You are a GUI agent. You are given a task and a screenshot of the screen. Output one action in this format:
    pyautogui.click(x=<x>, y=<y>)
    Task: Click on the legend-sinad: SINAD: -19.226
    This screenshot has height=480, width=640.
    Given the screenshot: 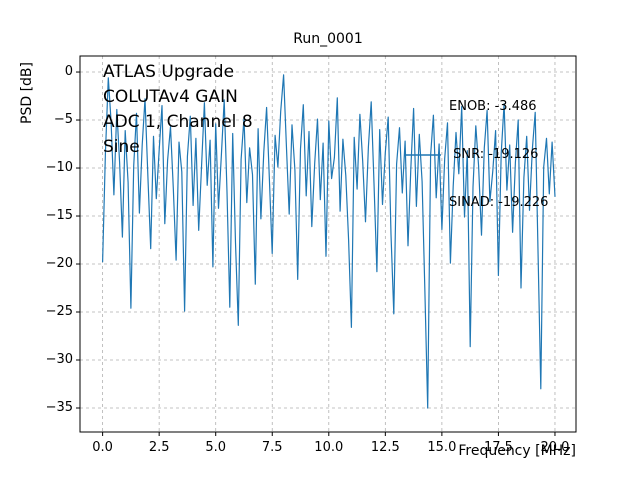 What is the action you would take?
    pyautogui.click(x=499, y=202)
    